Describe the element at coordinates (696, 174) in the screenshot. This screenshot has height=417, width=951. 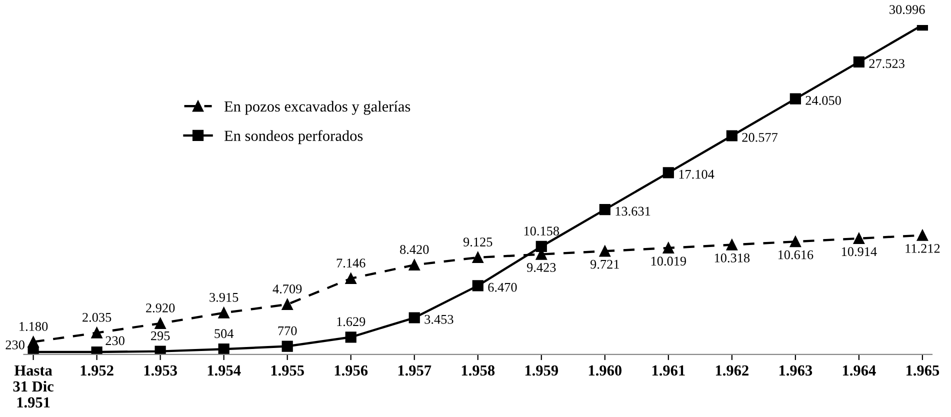
I see `data-label: 17.104` at that location.